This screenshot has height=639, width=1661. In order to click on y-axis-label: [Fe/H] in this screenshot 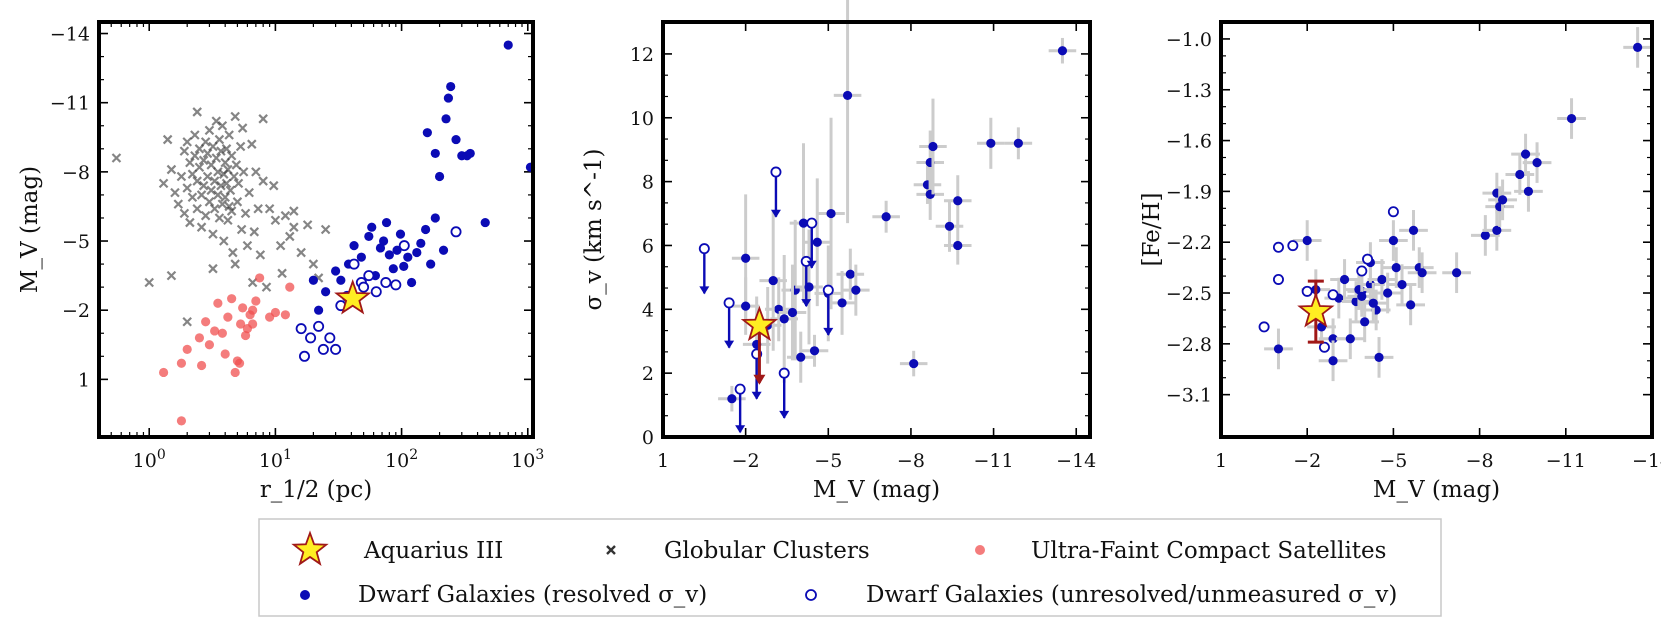, I will do `click(1152, 229)`.